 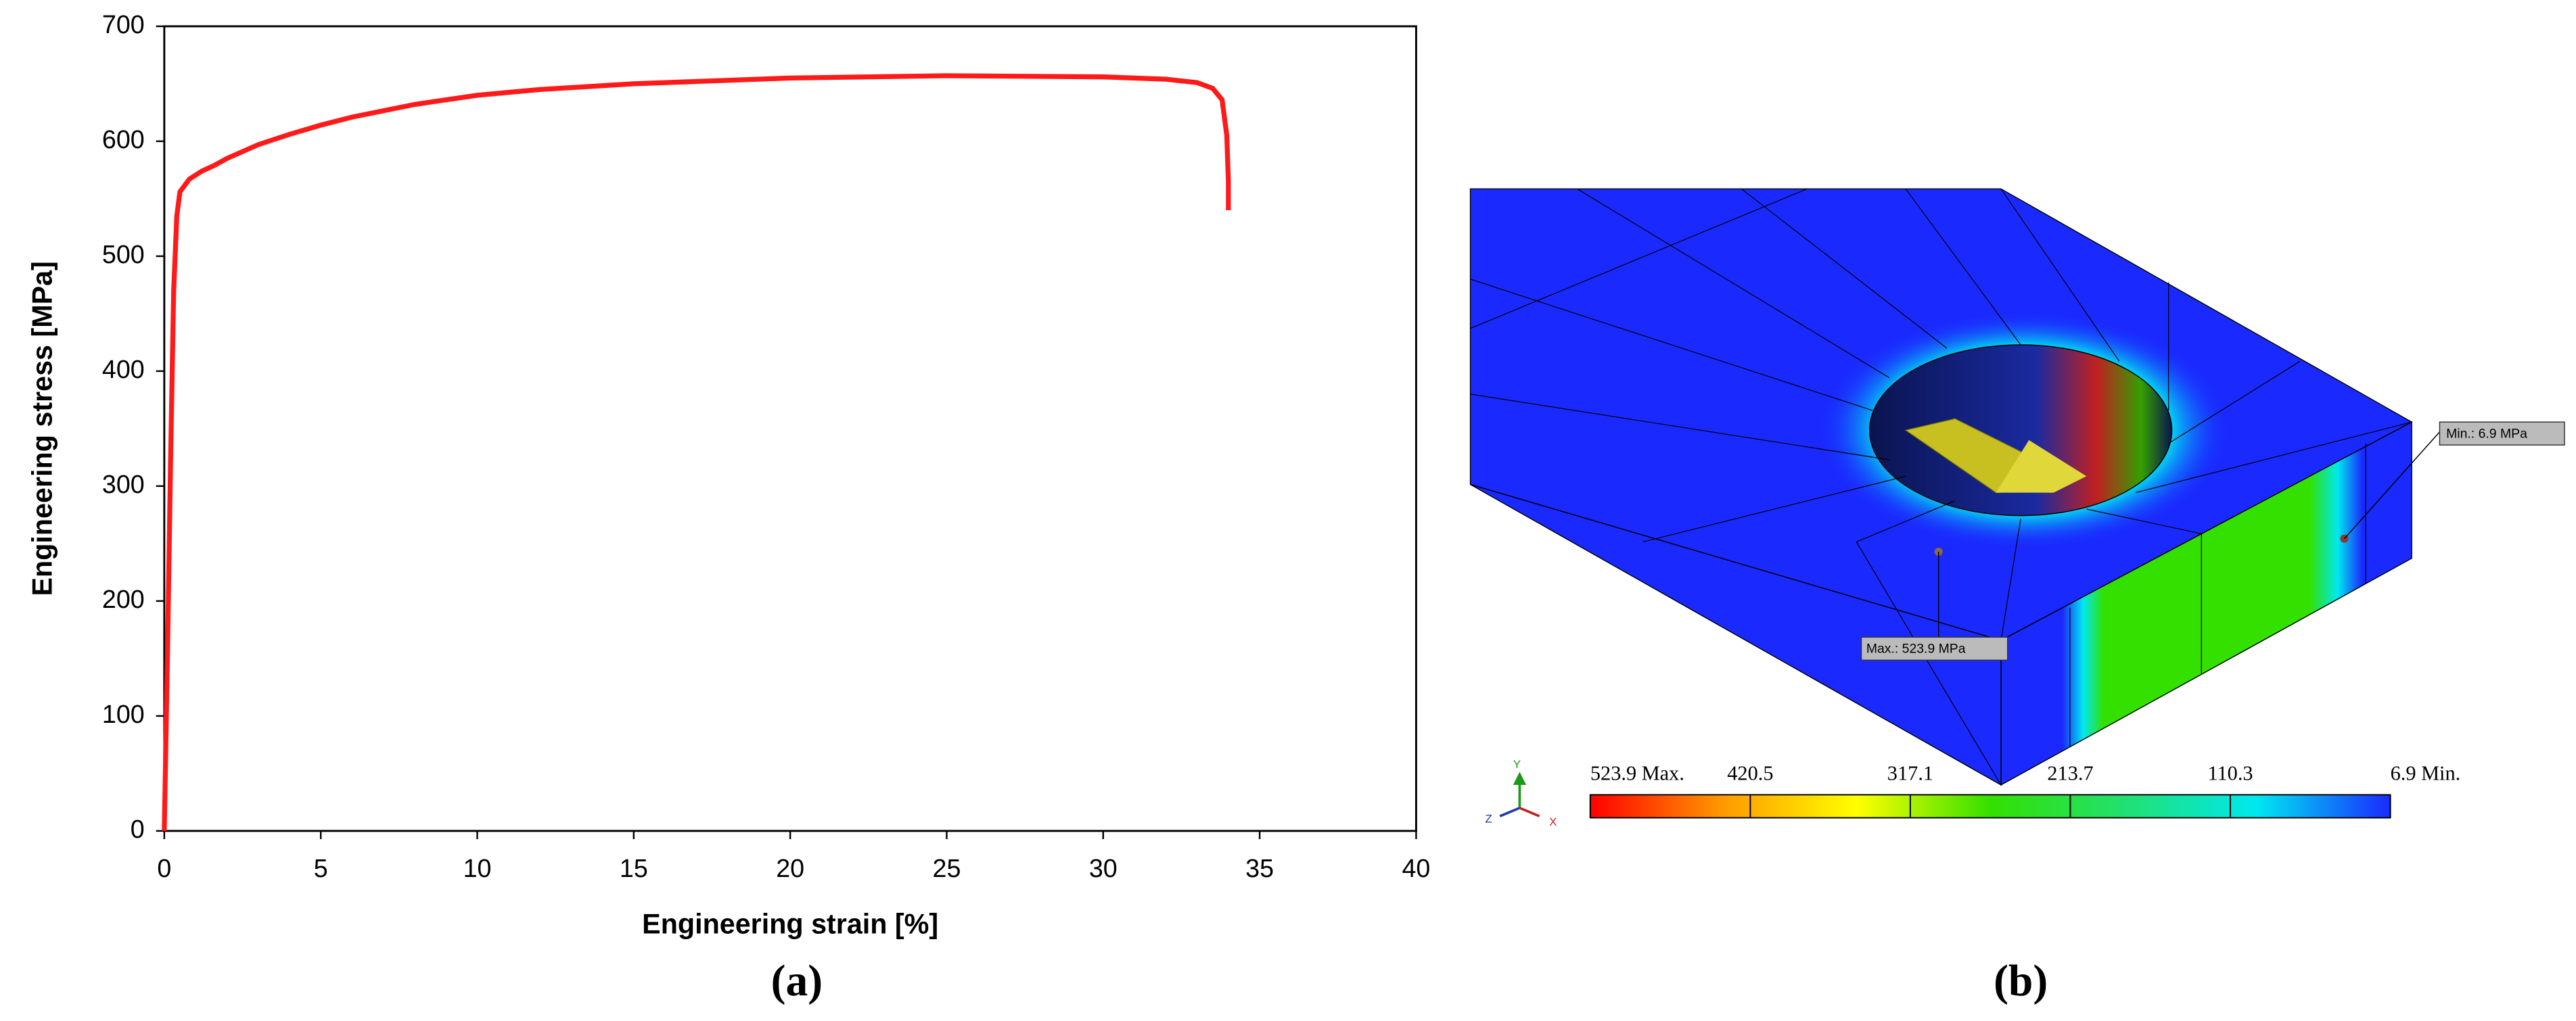 I want to click on min-annotation: Min.: 6.9 MPa, so click(x=2486, y=434).